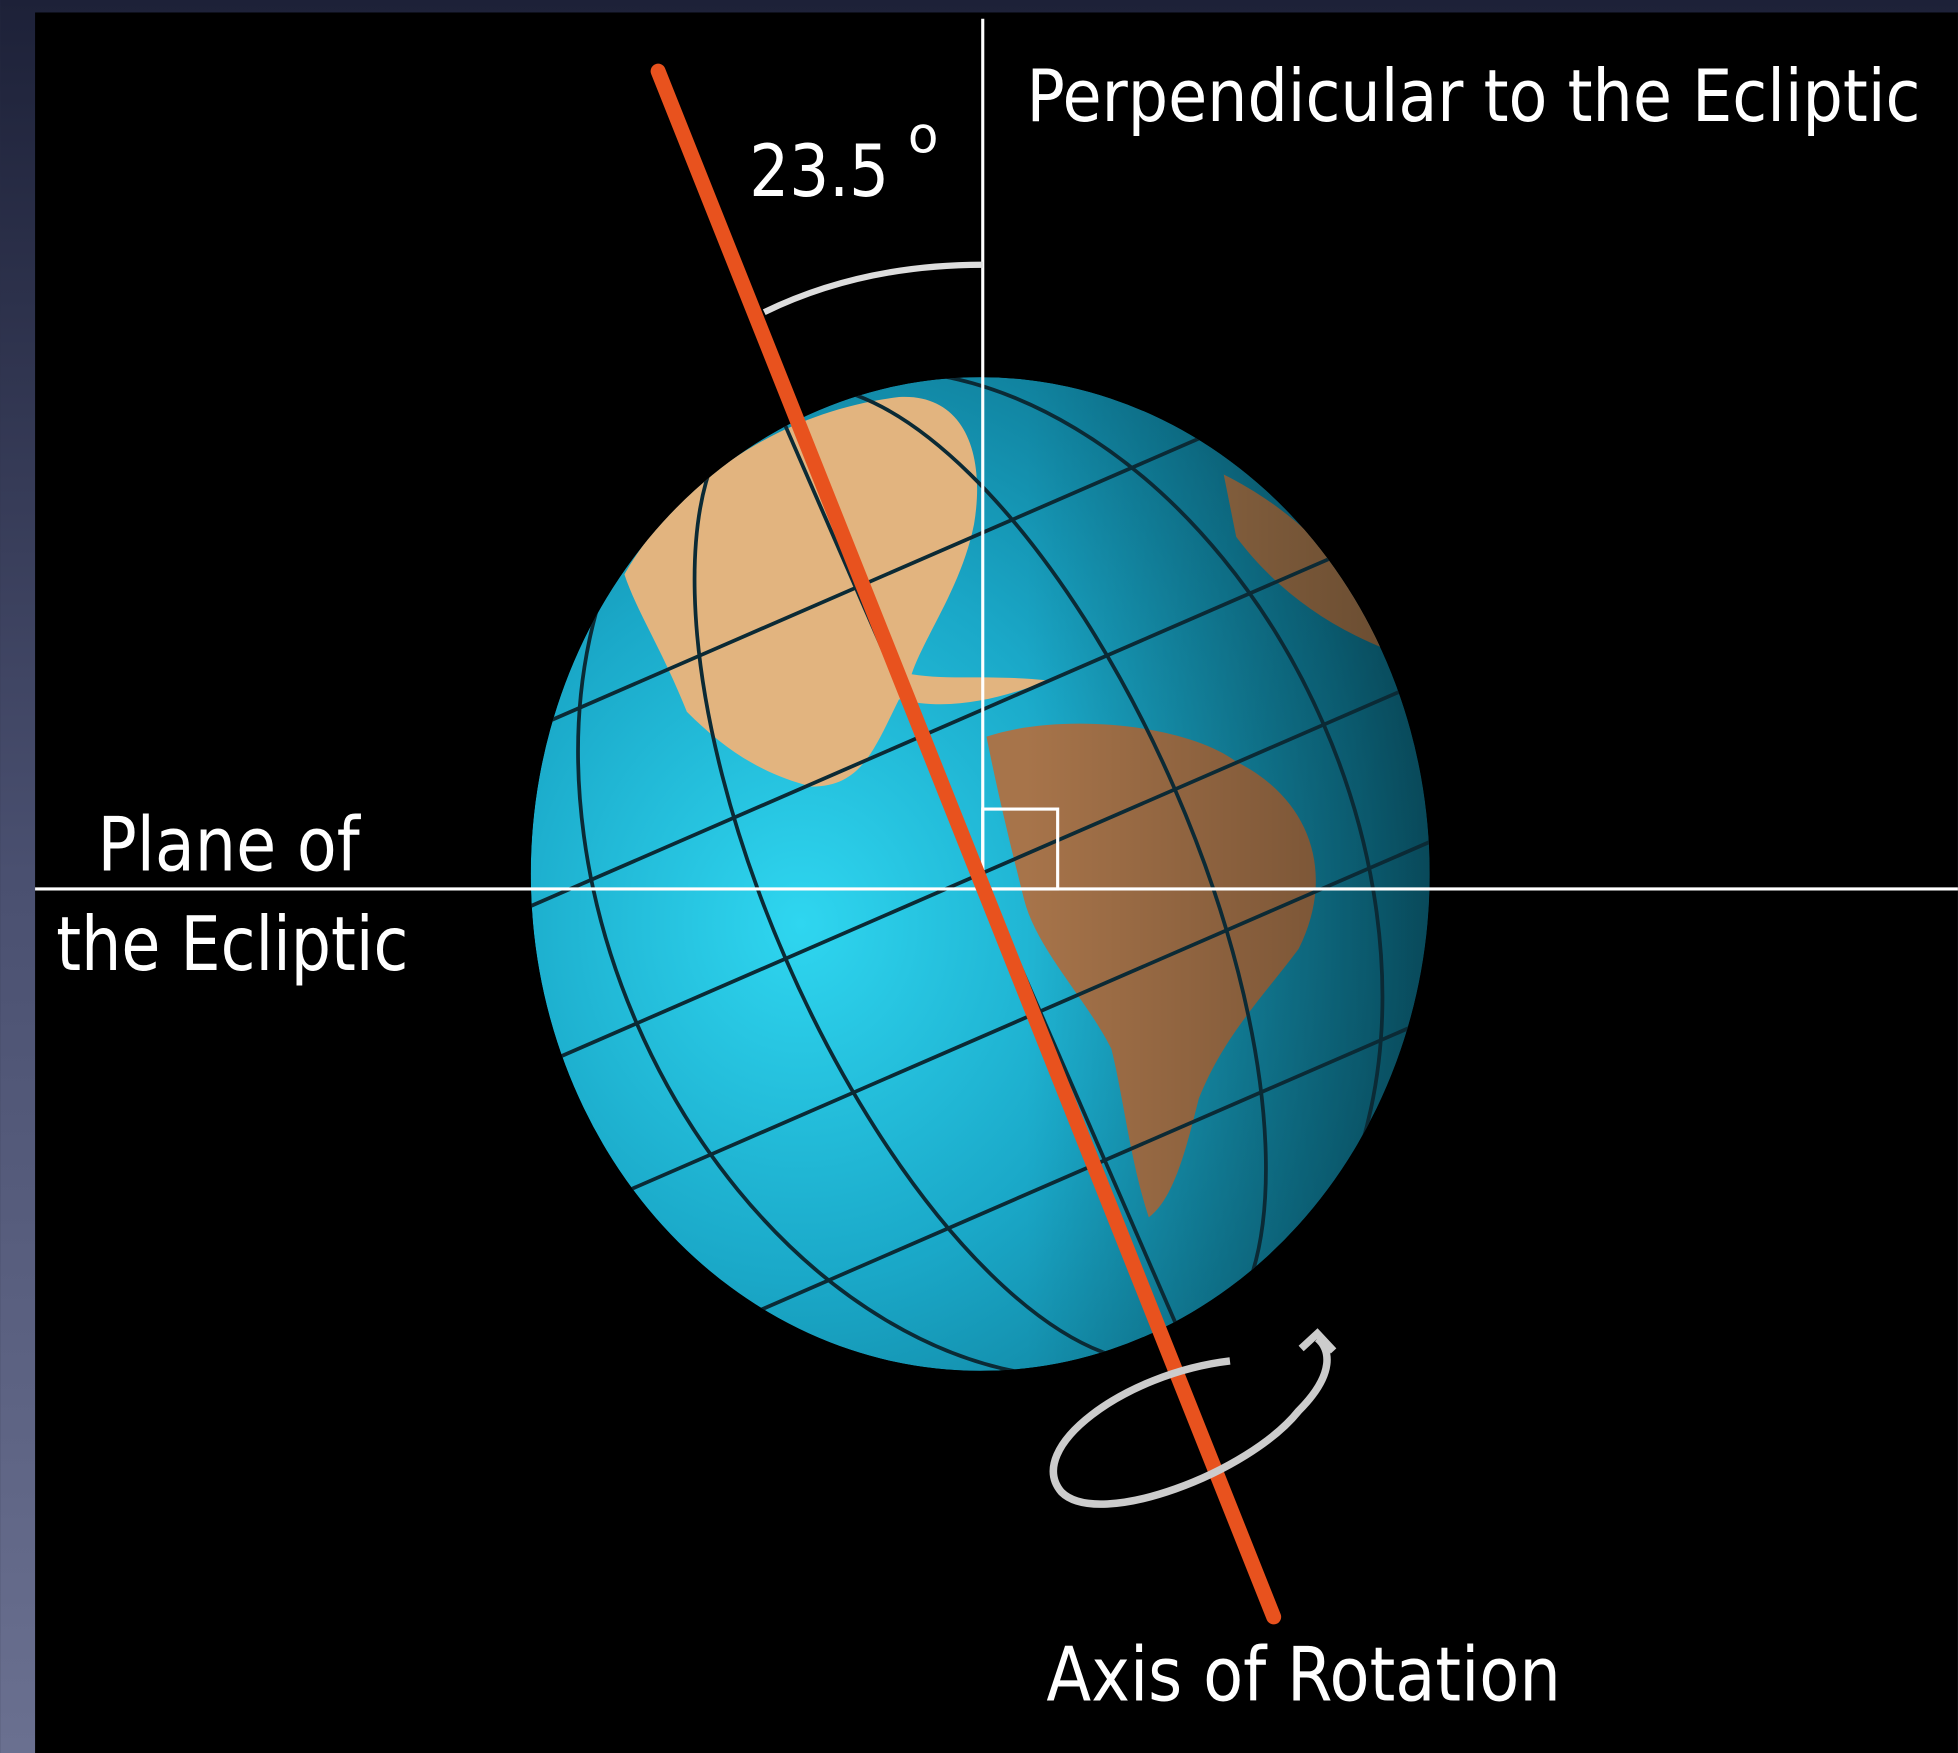 Image resolution: width=1958 pixels, height=1753 pixels. What do you see at coordinates (1317, 1341) in the screenshot?
I see `rotation-arrowhead` at bounding box center [1317, 1341].